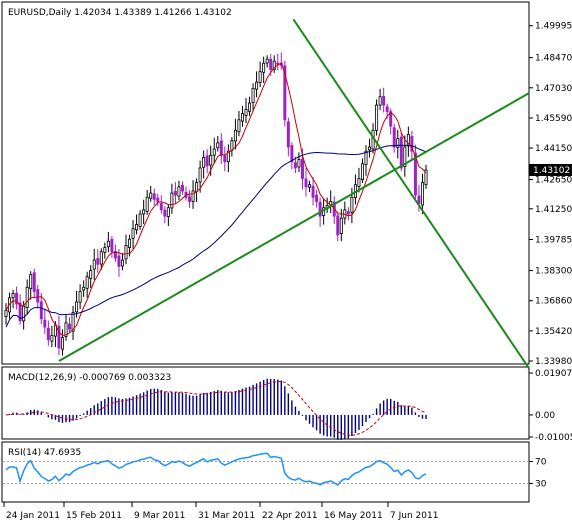 Image resolution: width=572 pixels, height=525 pixels. What do you see at coordinates (553, 119) in the screenshot?
I see `price-tick-label: 1.45590` at bounding box center [553, 119].